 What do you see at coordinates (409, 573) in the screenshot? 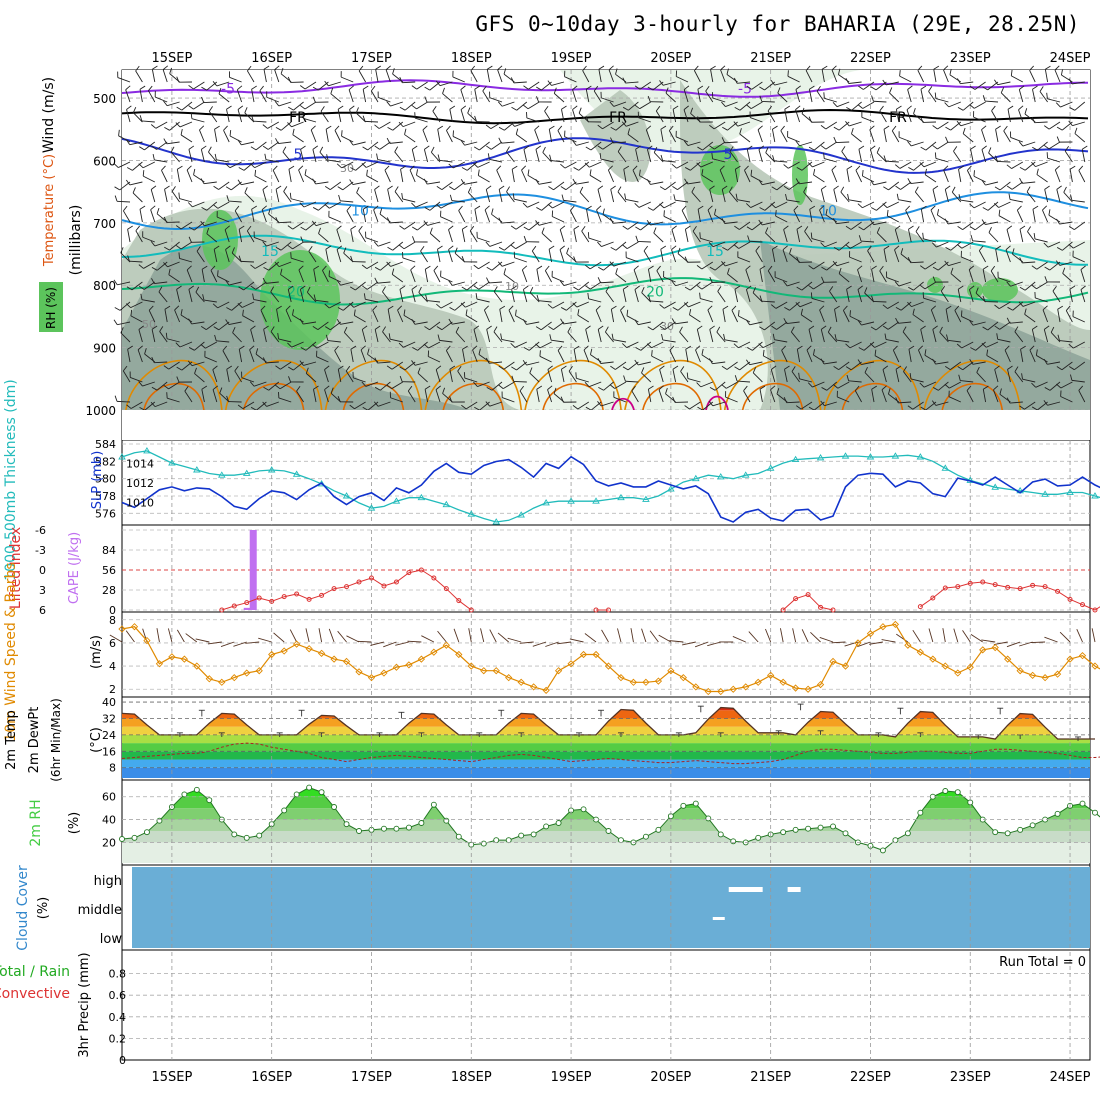
I see `lifted-marker` at bounding box center [409, 573].